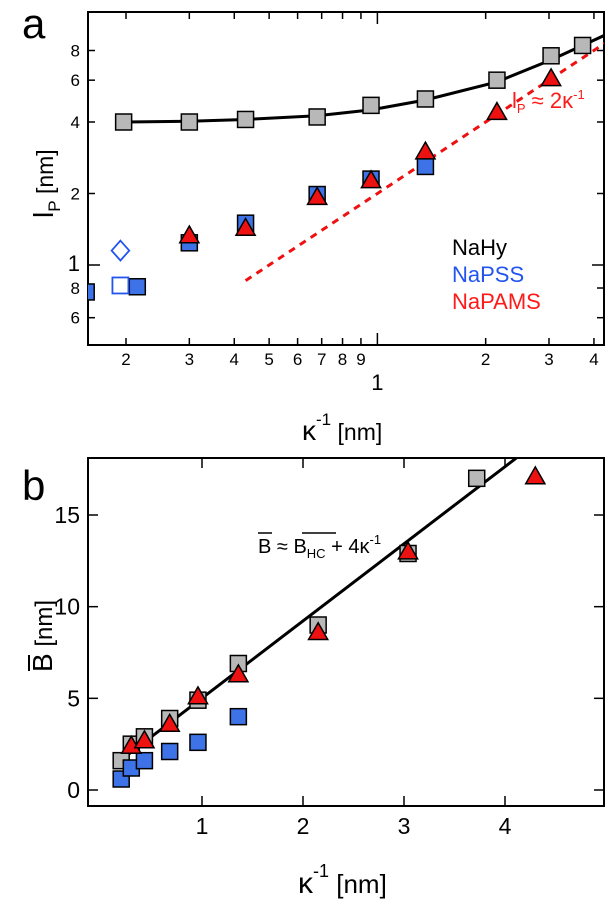 Image resolution: width=606 pixels, height=903 pixels. Describe the element at coordinates (488, 274) in the screenshot. I see `legend-entry-napss: NaPSS` at that location.